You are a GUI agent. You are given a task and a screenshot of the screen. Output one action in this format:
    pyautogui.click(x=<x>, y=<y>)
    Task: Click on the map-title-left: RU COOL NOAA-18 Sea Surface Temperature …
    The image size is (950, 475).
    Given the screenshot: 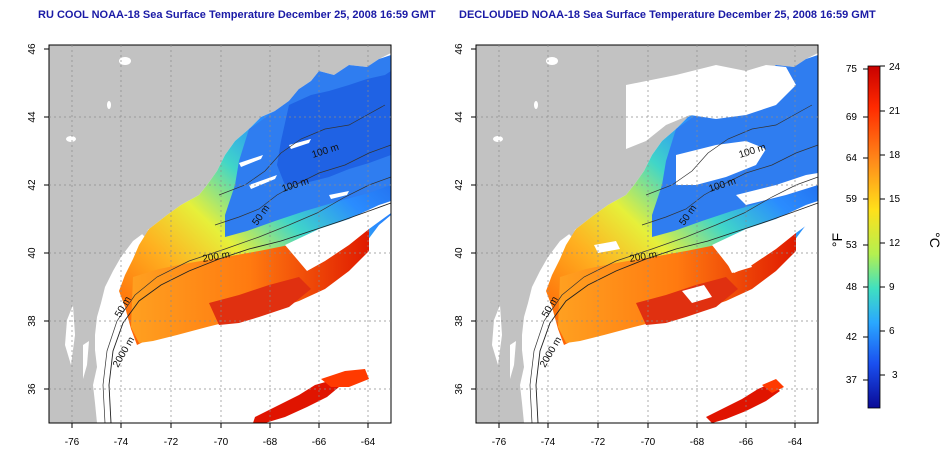 What is the action you would take?
    pyautogui.click(x=237, y=15)
    